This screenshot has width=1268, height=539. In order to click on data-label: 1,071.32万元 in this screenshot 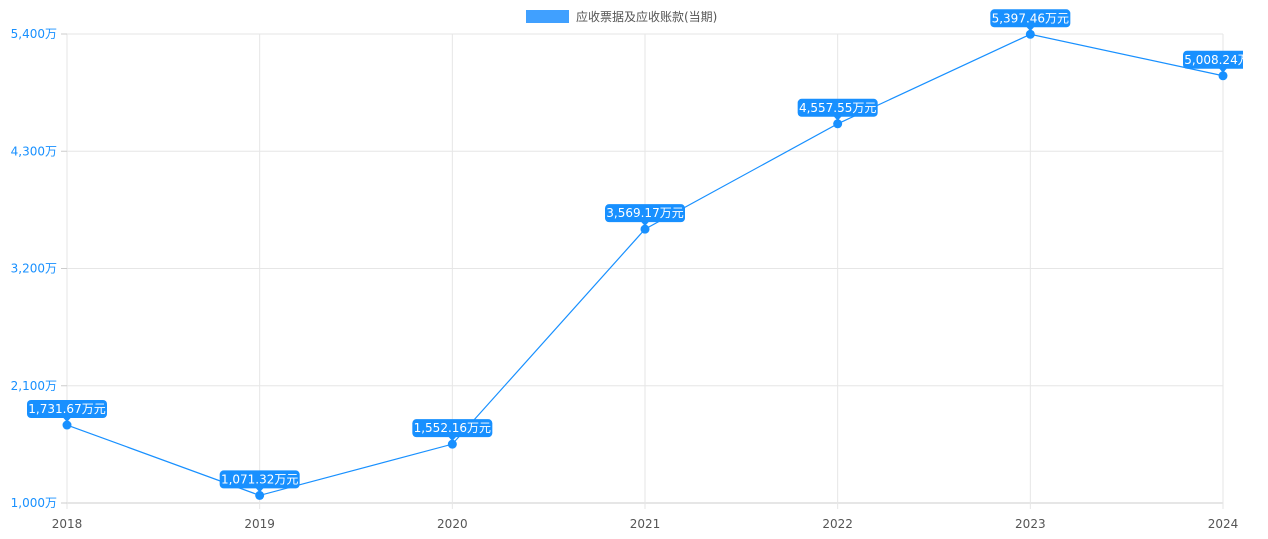, I will do `click(259, 481)`.